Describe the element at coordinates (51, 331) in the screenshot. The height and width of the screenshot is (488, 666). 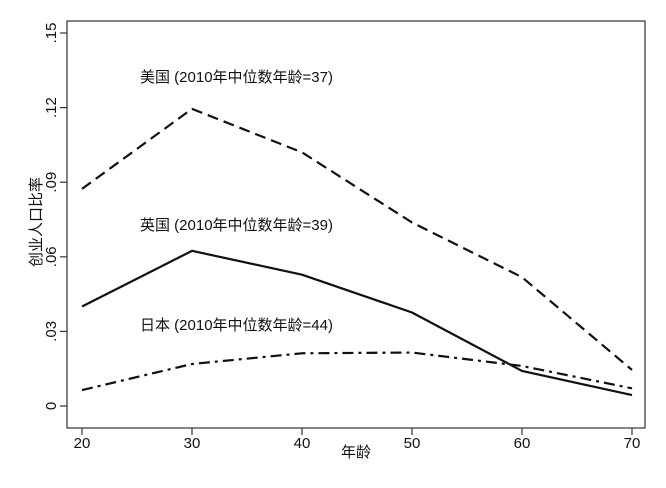
I see `y-tick-label: .03` at that location.